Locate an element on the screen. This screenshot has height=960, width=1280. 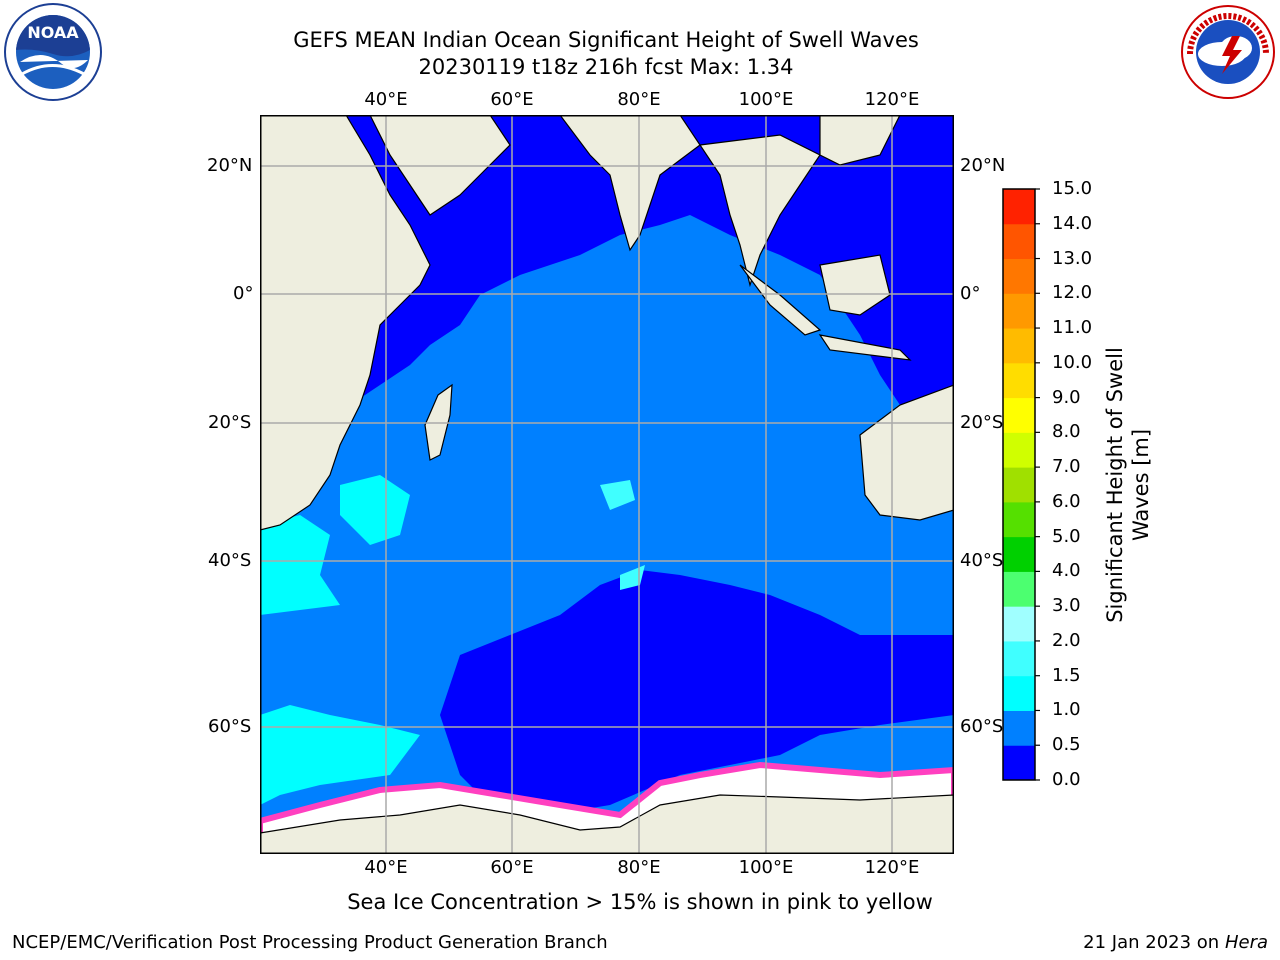
colorbar-tick-label: 13.0 is located at coordinates (1072, 258).